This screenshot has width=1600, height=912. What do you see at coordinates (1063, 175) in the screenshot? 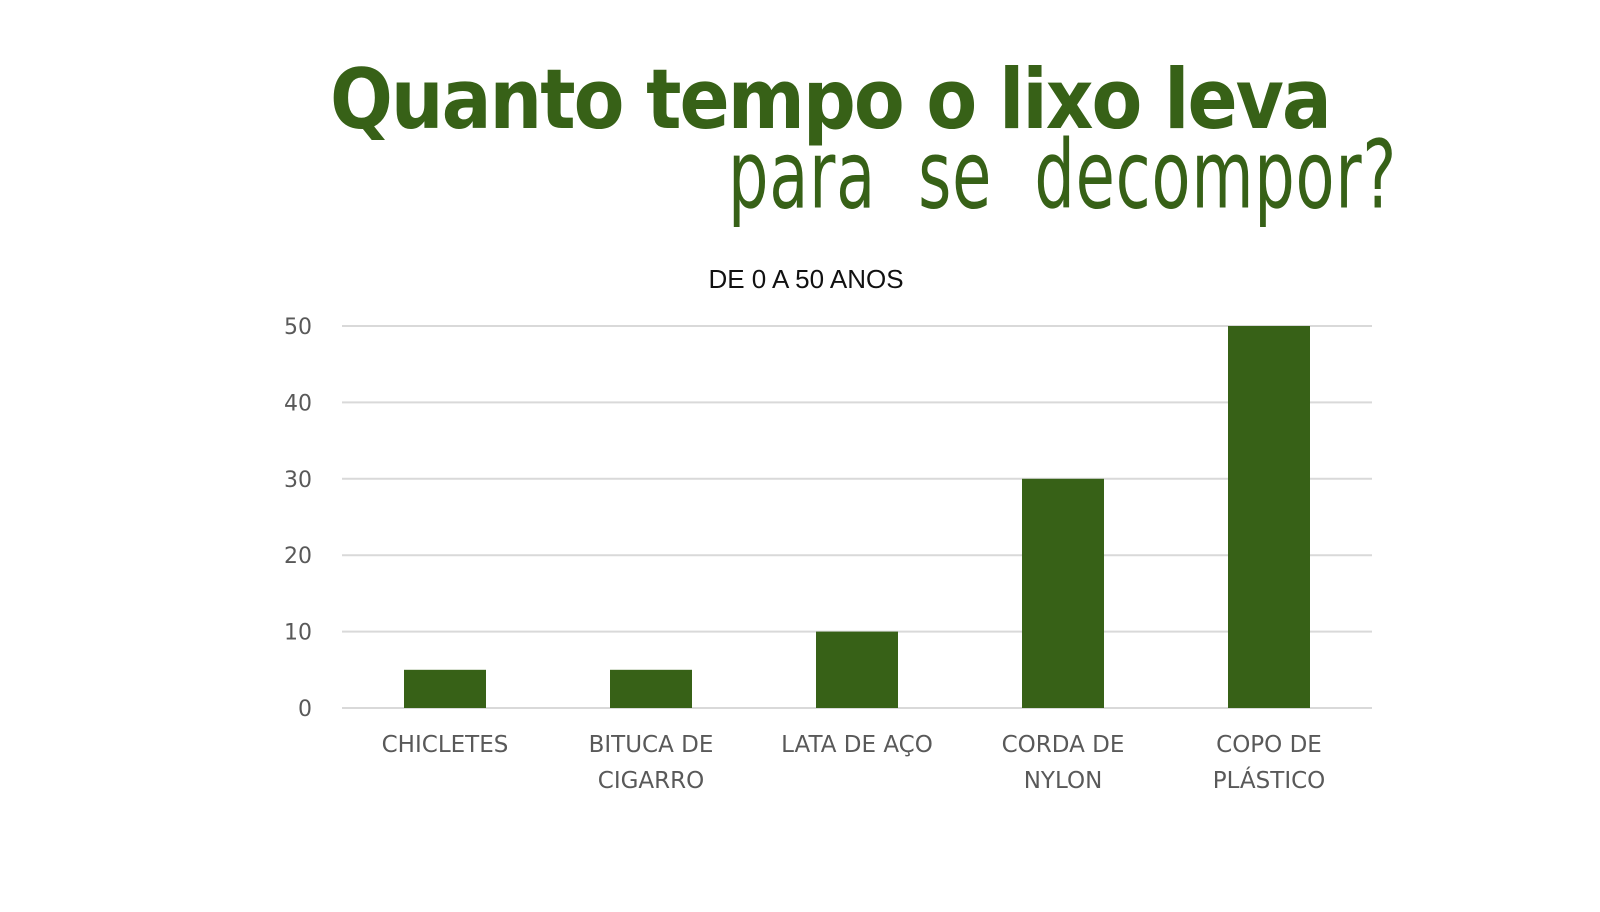
I see `page-subtitle: para se decompor?` at bounding box center [1063, 175].